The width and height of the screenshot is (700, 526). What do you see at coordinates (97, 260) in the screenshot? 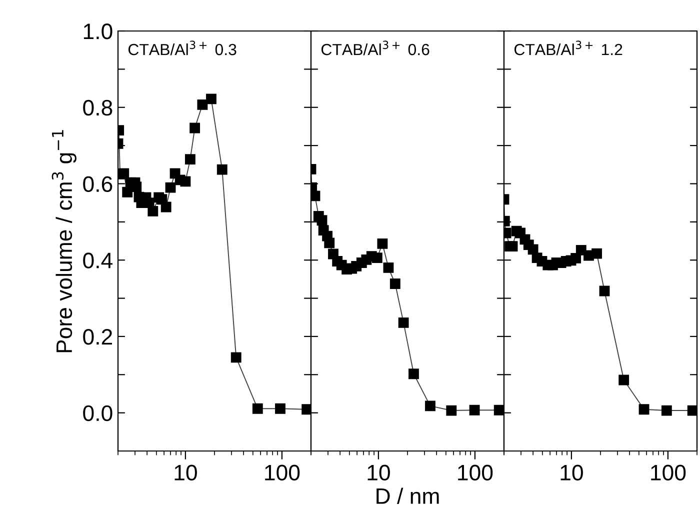
I see `y-tick-label: 0.4` at bounding box center [97, 260].